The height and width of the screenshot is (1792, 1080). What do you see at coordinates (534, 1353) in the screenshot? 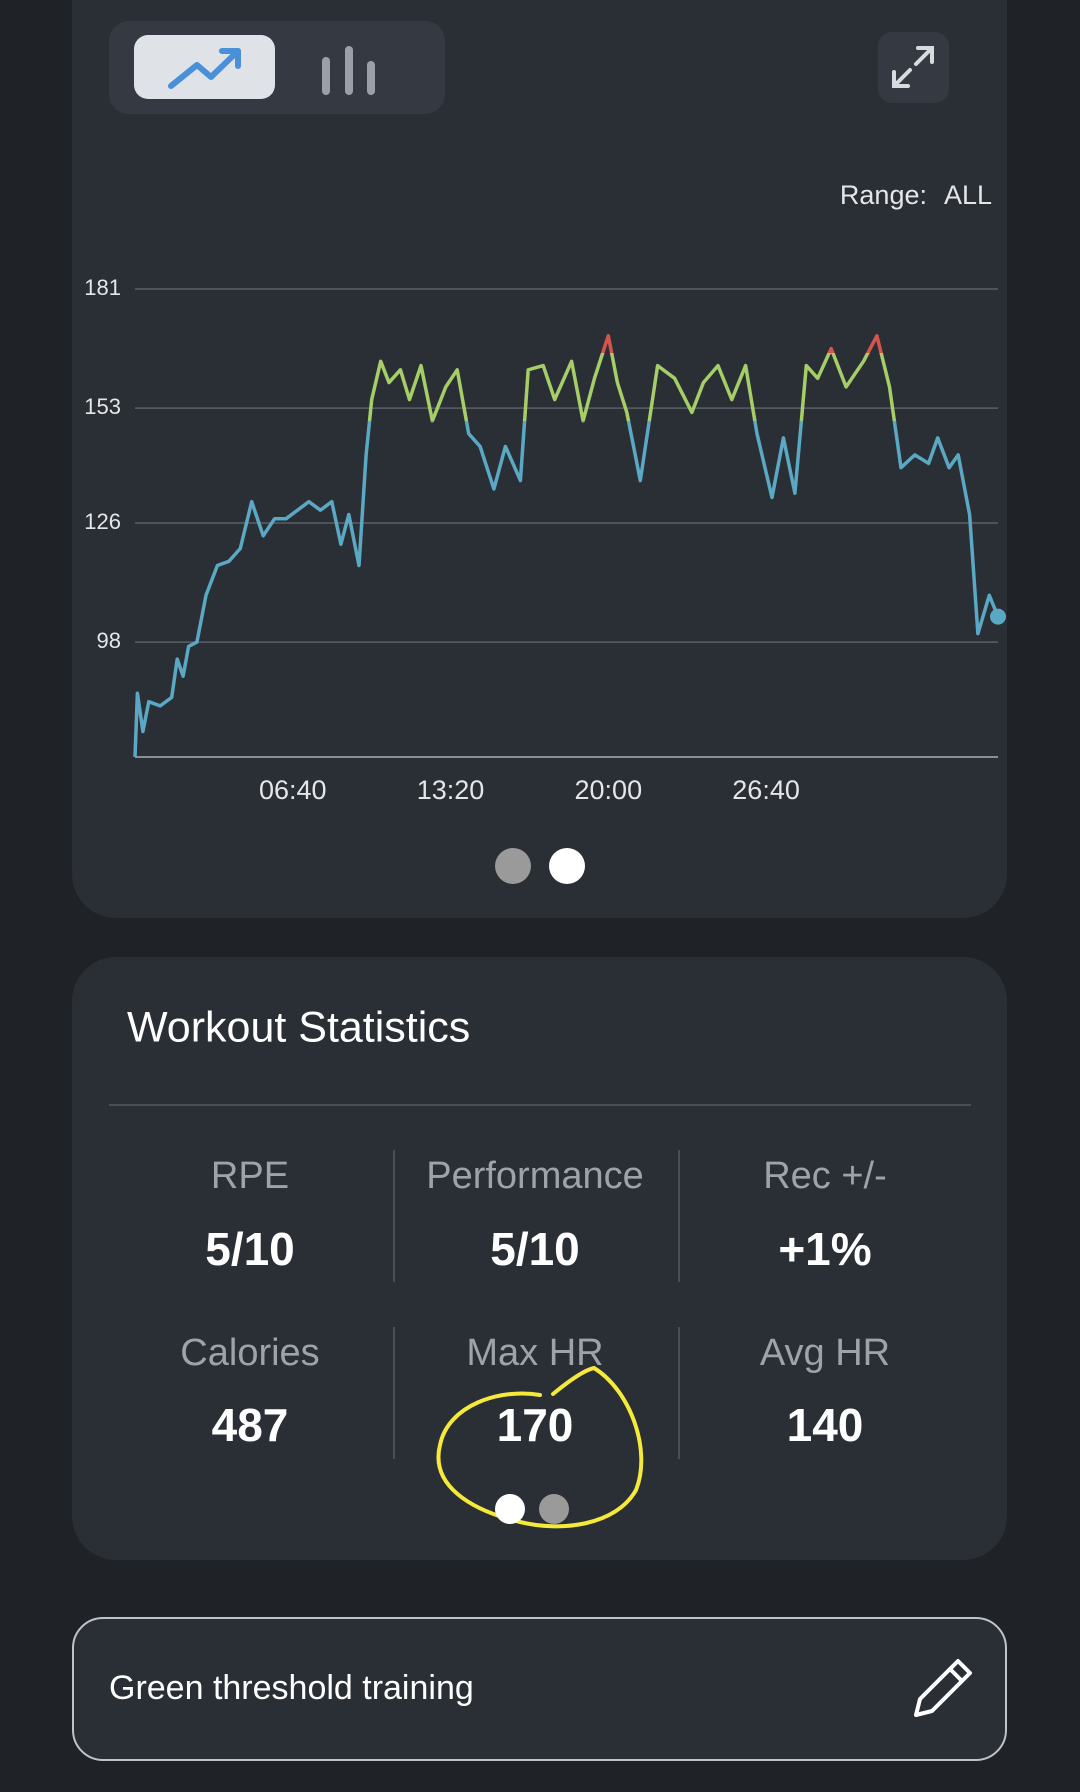
I see `stat-label: Max HR` at bounding box center [534, 1353].